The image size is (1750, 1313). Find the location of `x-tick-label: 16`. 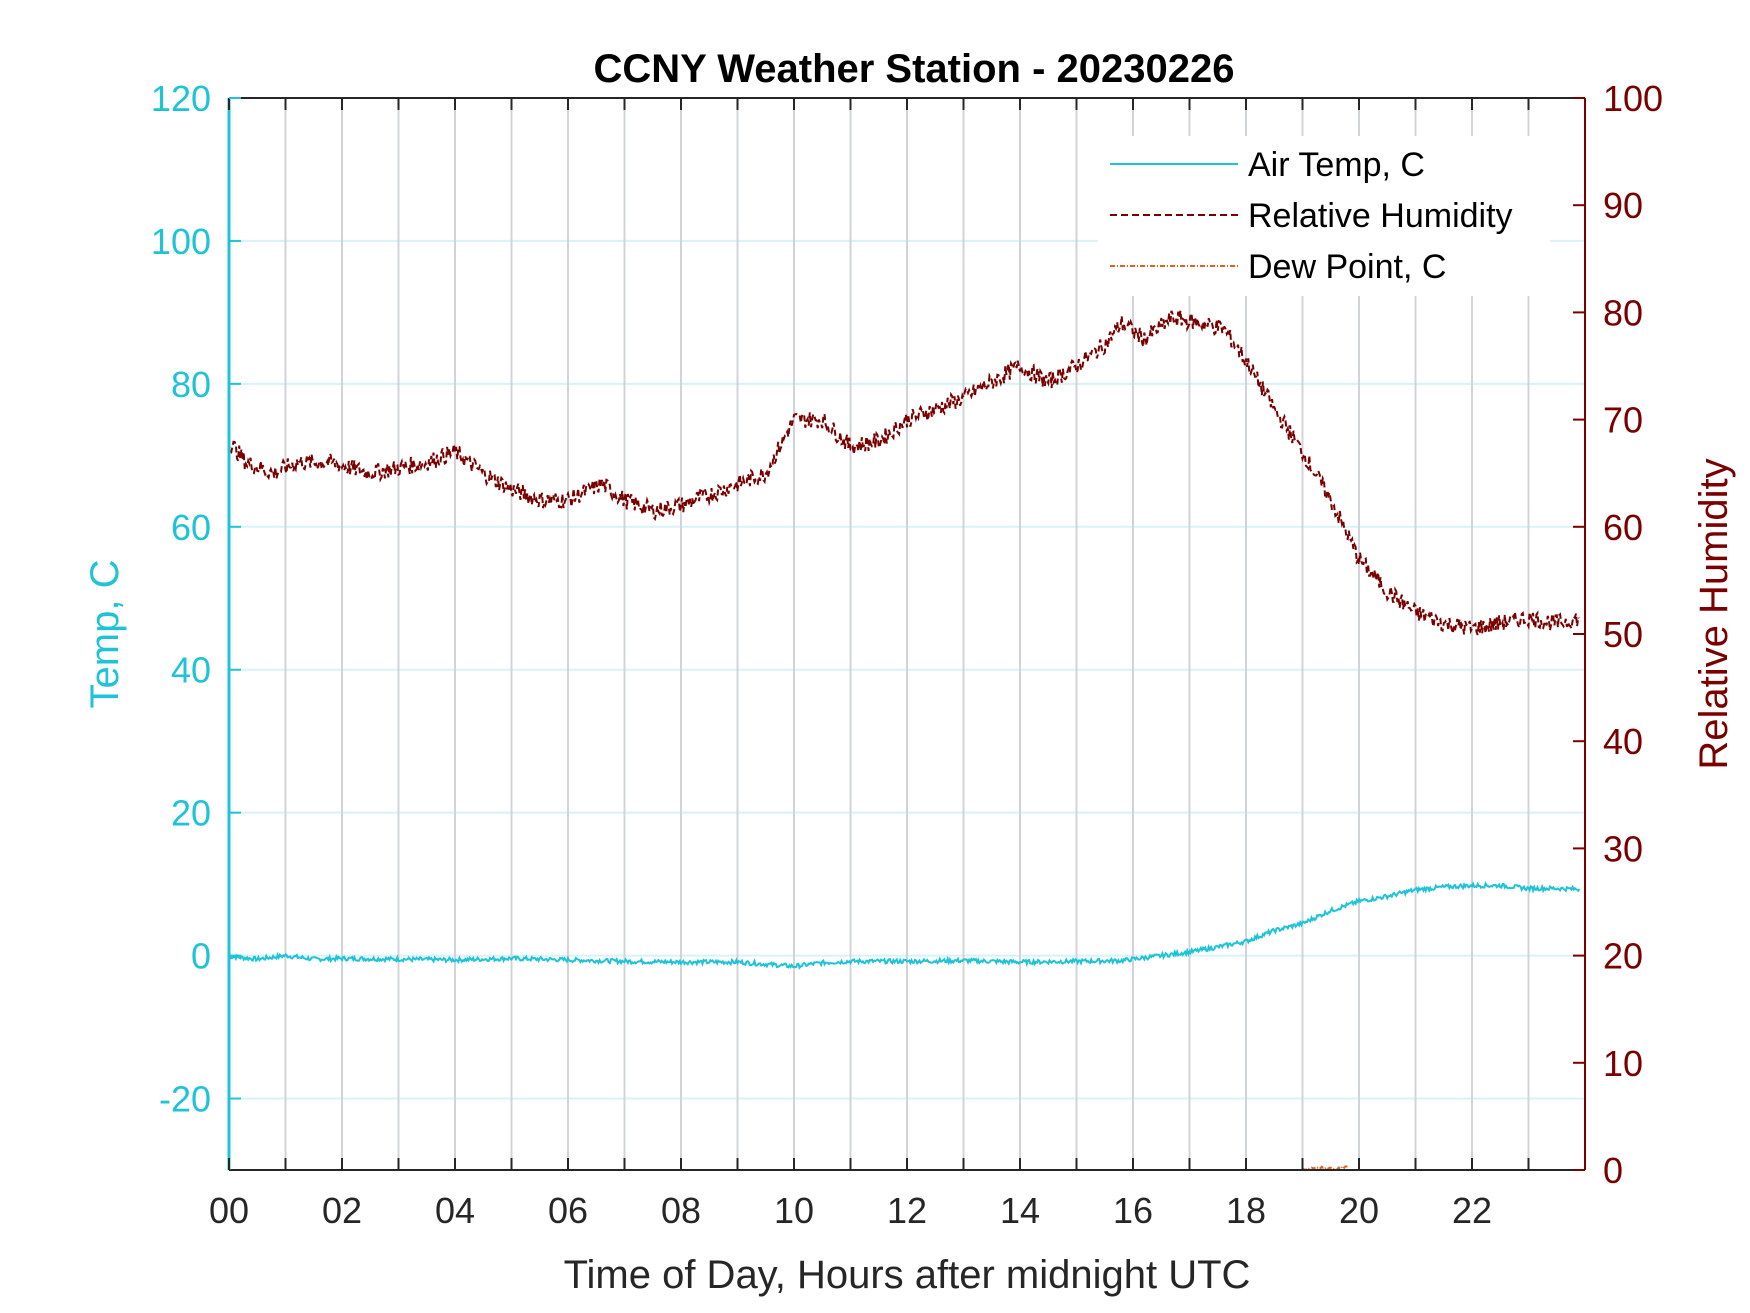

x-tick-label: 16 is located at coordinates (1133, 1210).